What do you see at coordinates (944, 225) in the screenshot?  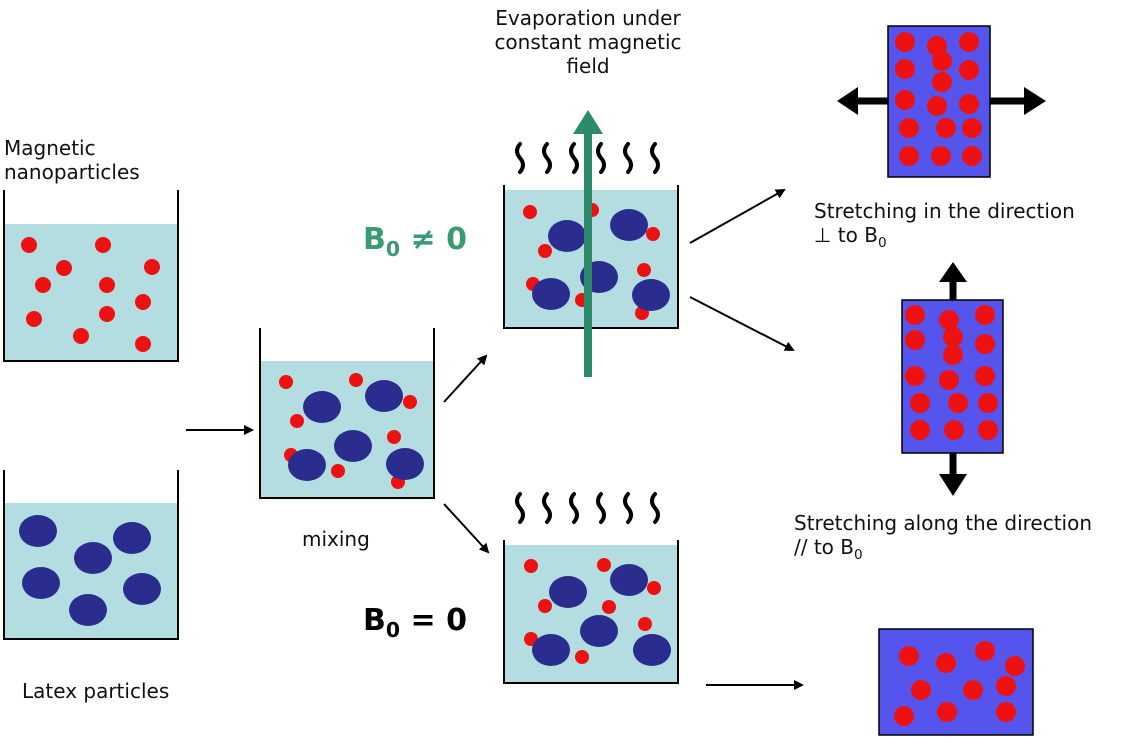 I see `stretch-perpendicular-label: Stretching in the direction ⊥ to B0` at bounding box center [944, 225].